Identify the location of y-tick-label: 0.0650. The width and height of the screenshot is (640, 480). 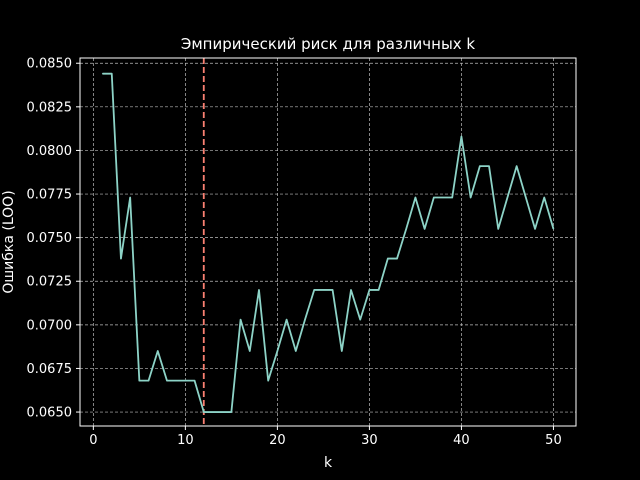
(50, 413).